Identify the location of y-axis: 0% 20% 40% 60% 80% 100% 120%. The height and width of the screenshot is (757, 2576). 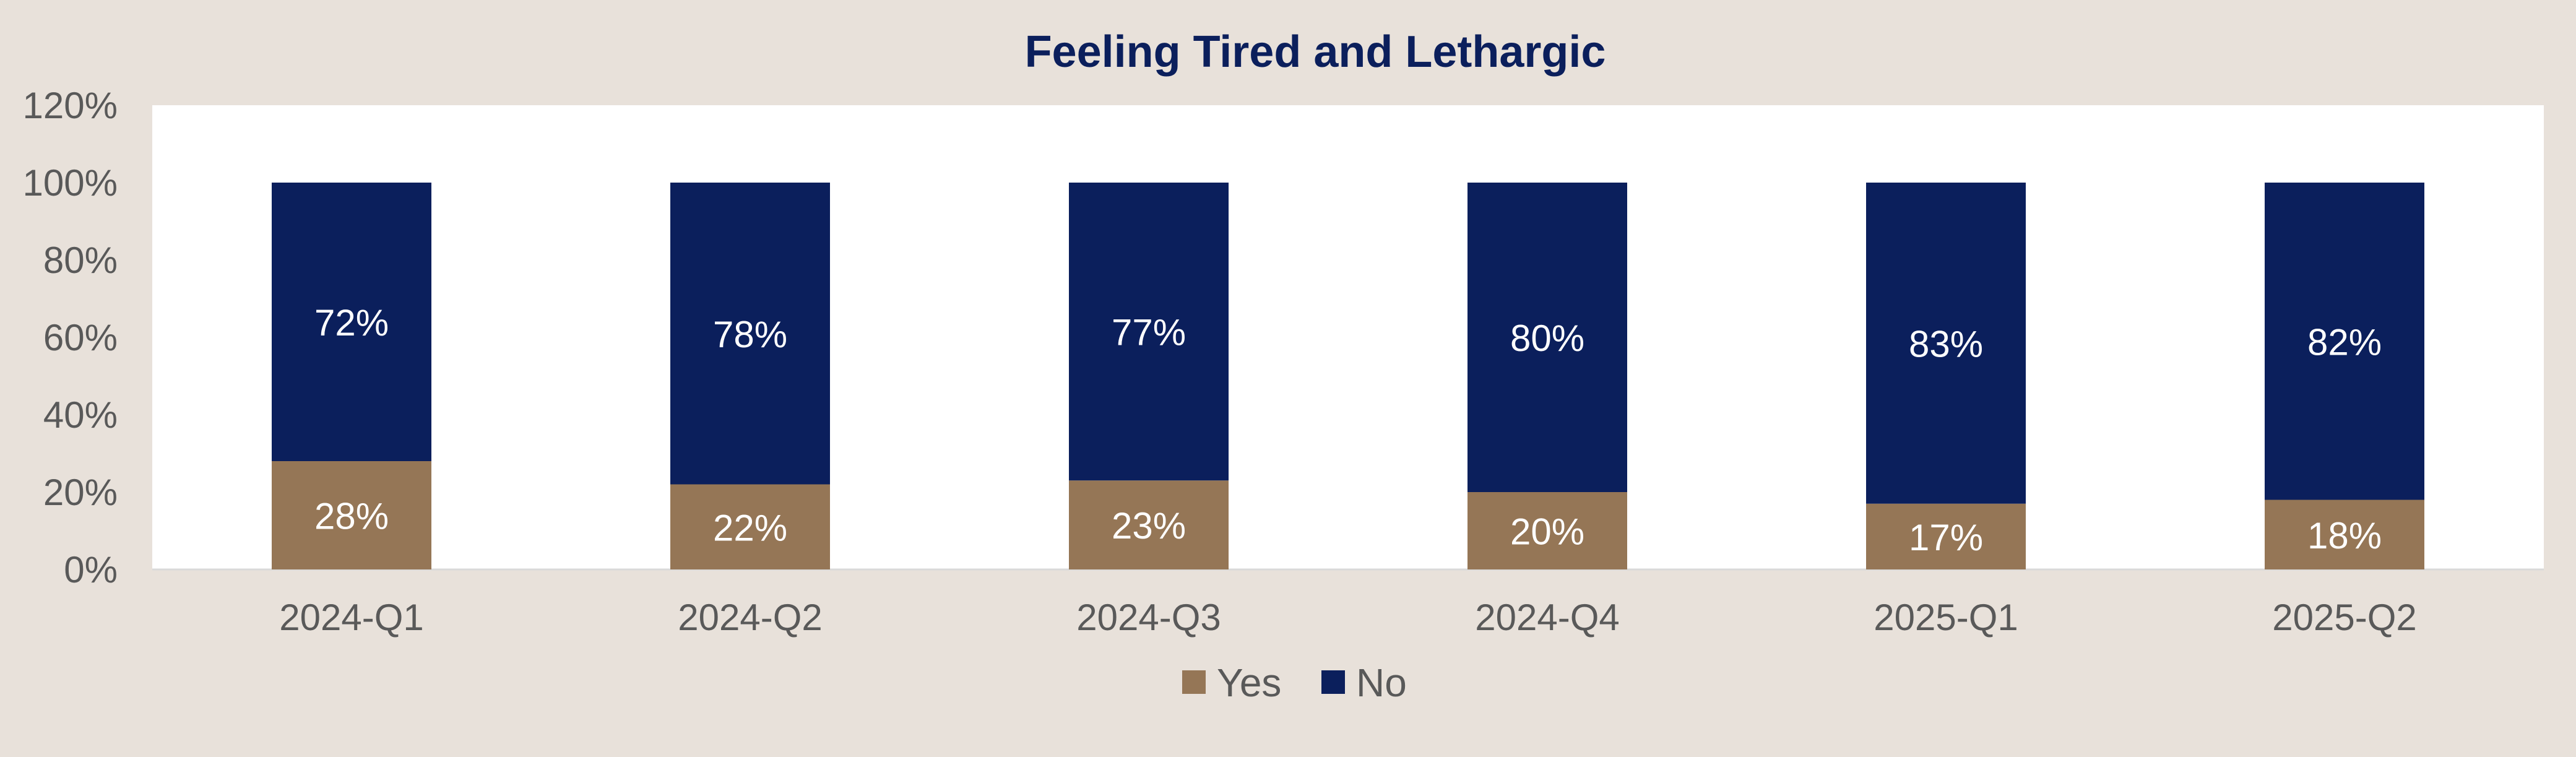
(70, 337).